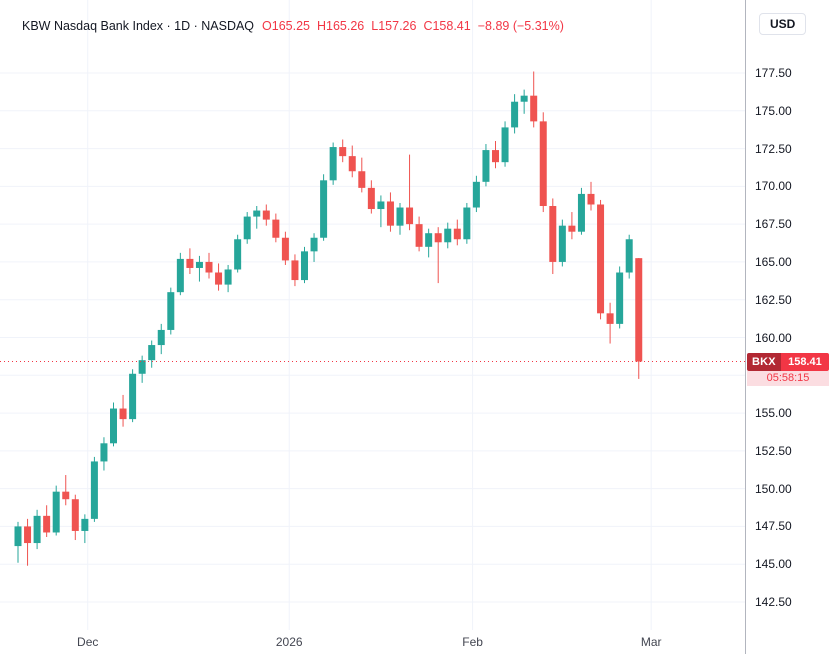  I want to click on currency-label: USD, so click(783, 24).